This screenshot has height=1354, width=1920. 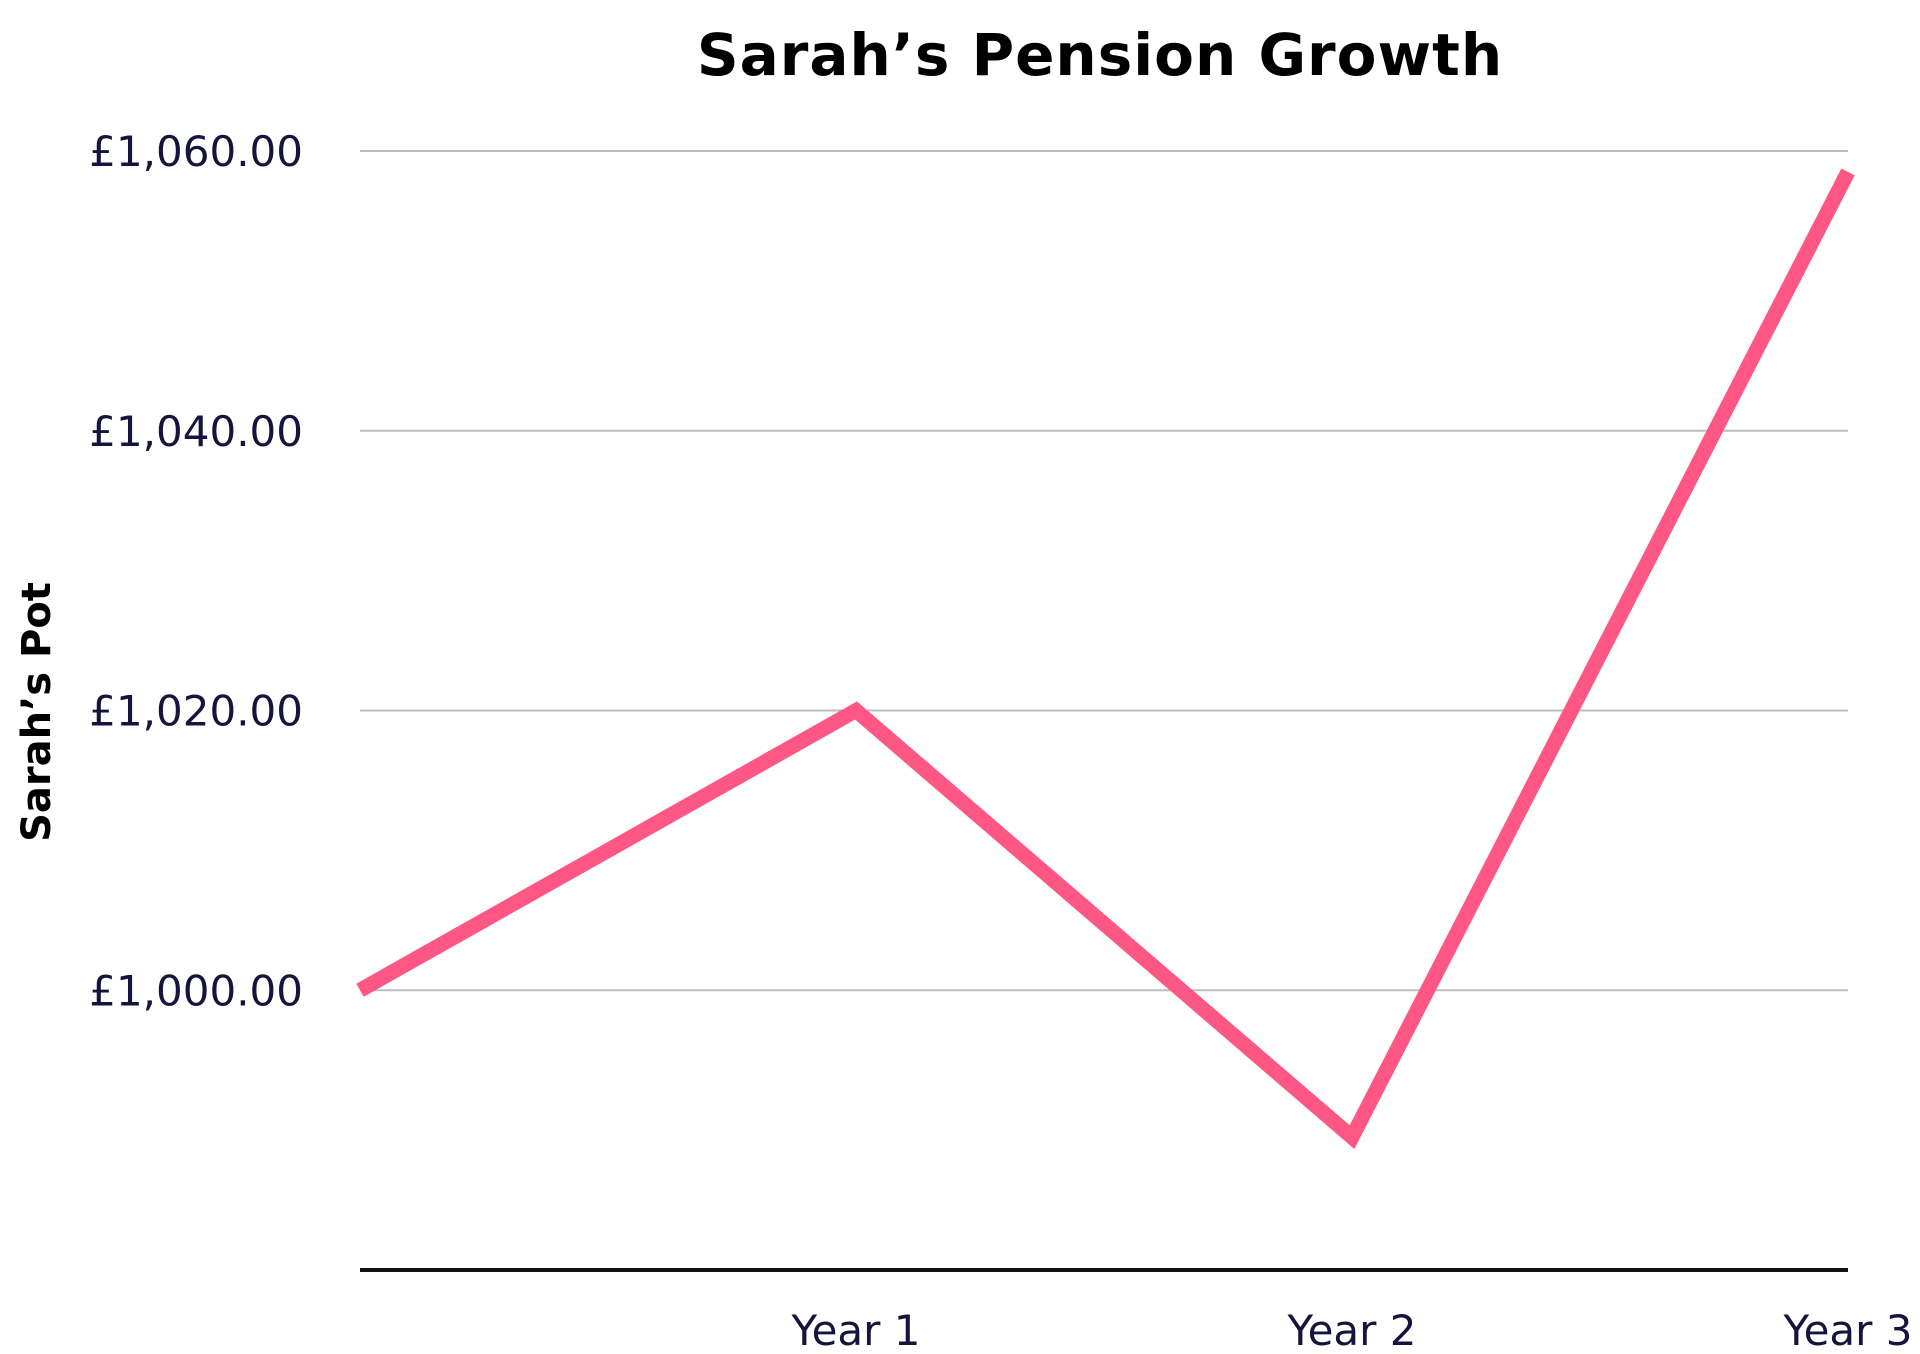 What do you see at coordinates (856, 1330) in the screenshot?
I see `x-tick-label: Year 1` at bounding box center [856, 1330].